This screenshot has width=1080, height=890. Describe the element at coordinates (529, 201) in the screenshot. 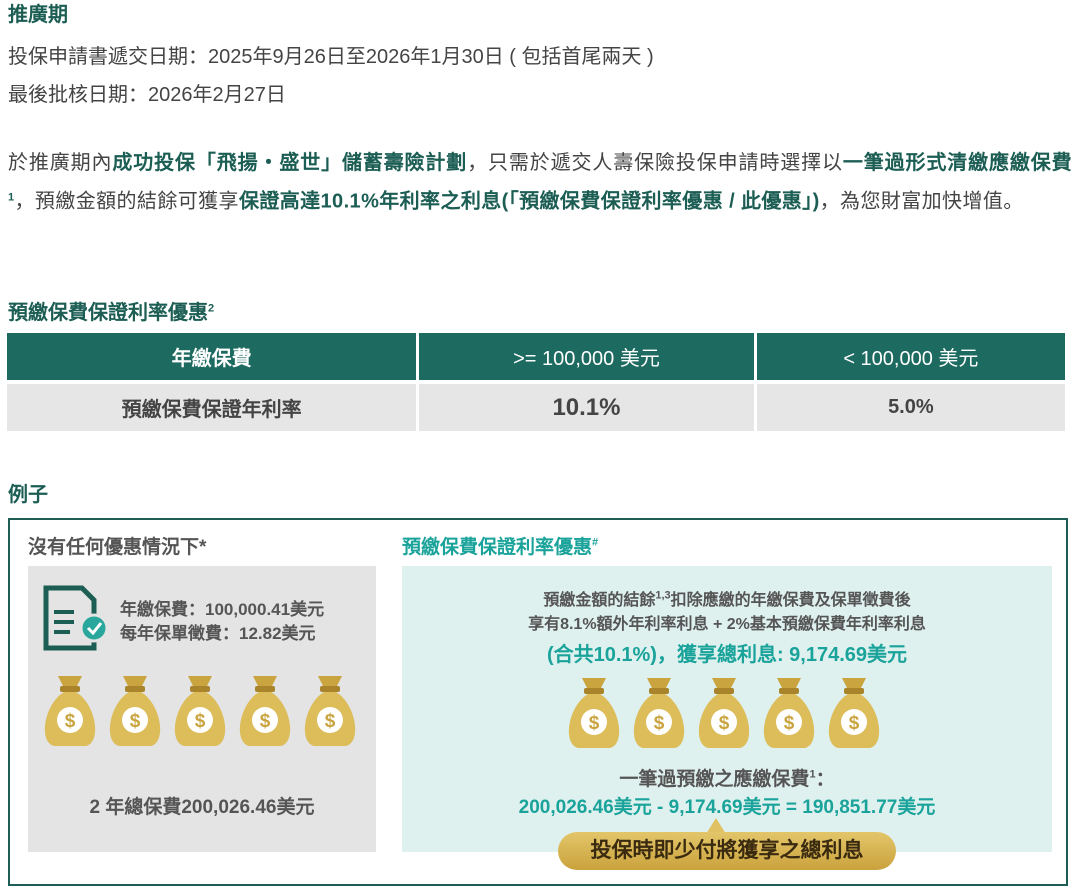

I see `text: 保證高達10.1%年利率之利息(「預繳保費保證利率優惠 / 此優惠」)` at that location.